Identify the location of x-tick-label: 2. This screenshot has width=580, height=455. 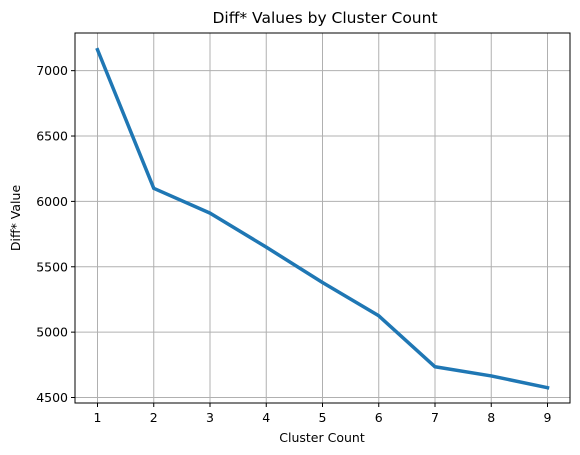
(154, 417).